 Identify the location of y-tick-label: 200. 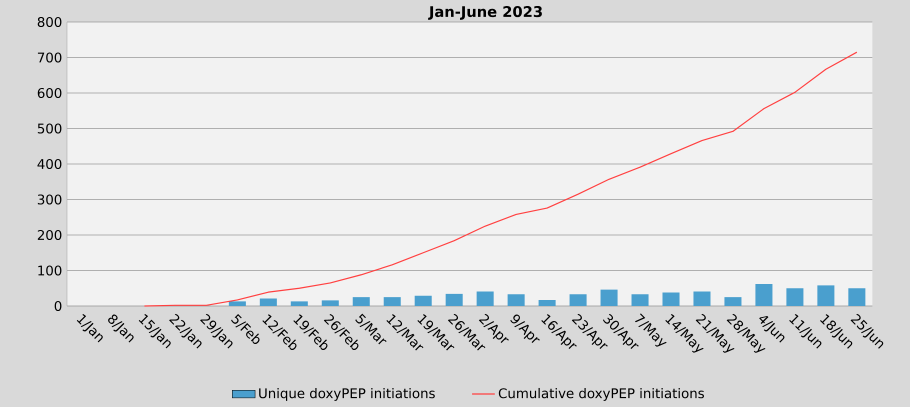
(50, 235).